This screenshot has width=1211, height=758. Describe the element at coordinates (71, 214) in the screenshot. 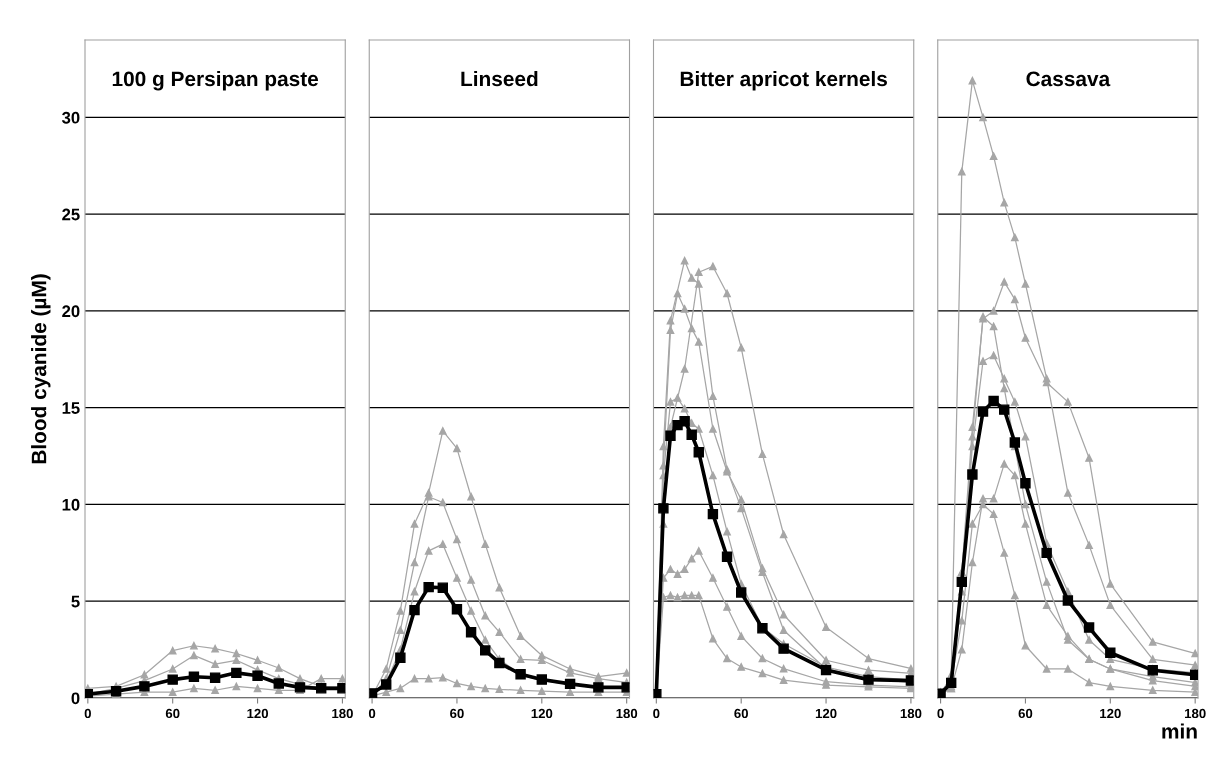

I see `y-tick-label: 25` at that location.